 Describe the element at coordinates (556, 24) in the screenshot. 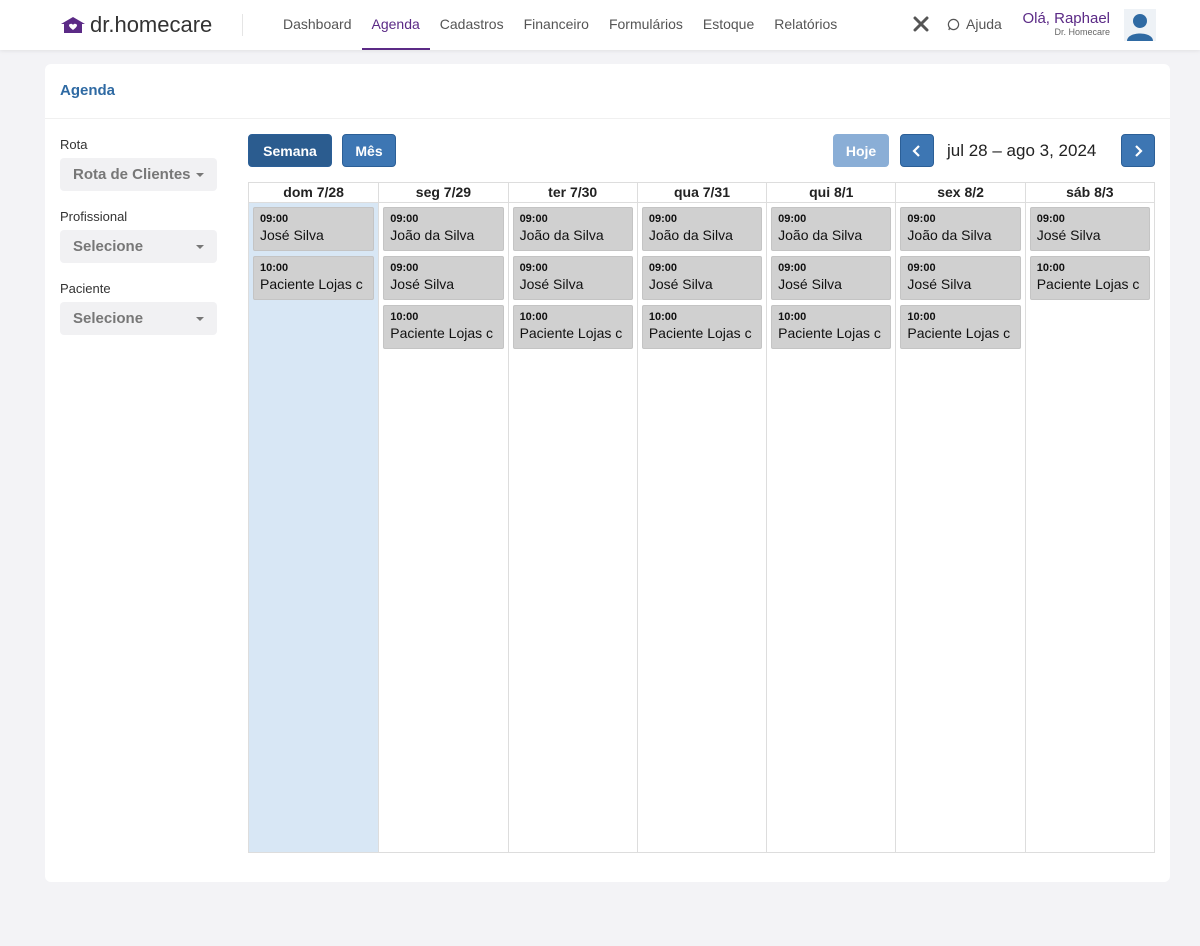

I see `nav-item: Financeiro` at that location.